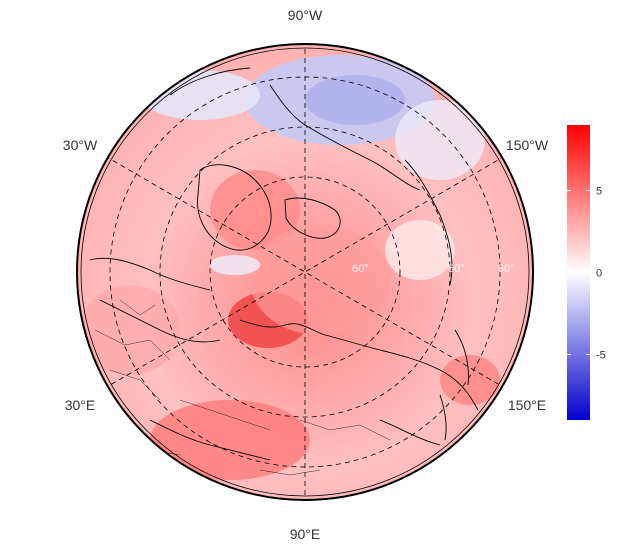 This screenshot has height=557, width=625. Describe the element at coordinates (235, 265) in the screenshot. I see `neutral-anomaly-atlantic` at that location.